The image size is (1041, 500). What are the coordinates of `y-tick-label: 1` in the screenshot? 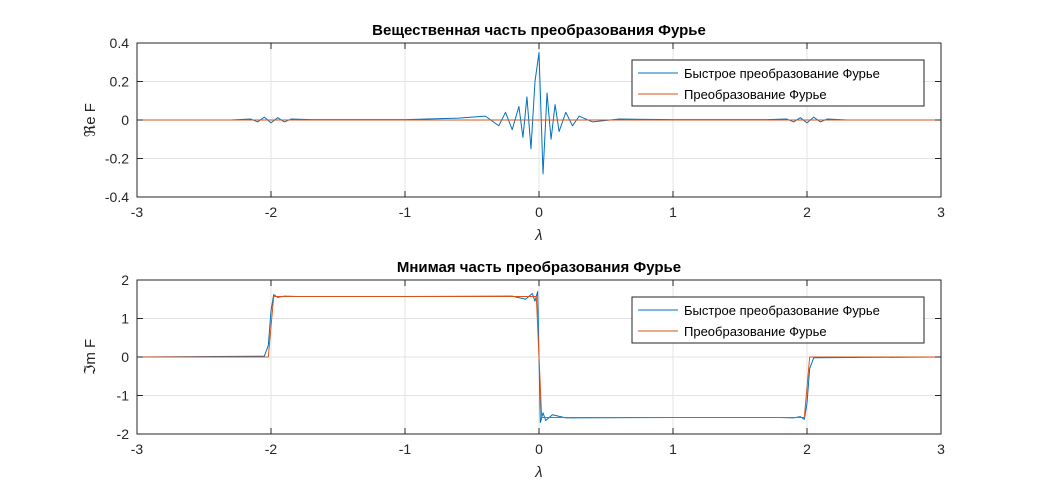 It's located at (125, 319).